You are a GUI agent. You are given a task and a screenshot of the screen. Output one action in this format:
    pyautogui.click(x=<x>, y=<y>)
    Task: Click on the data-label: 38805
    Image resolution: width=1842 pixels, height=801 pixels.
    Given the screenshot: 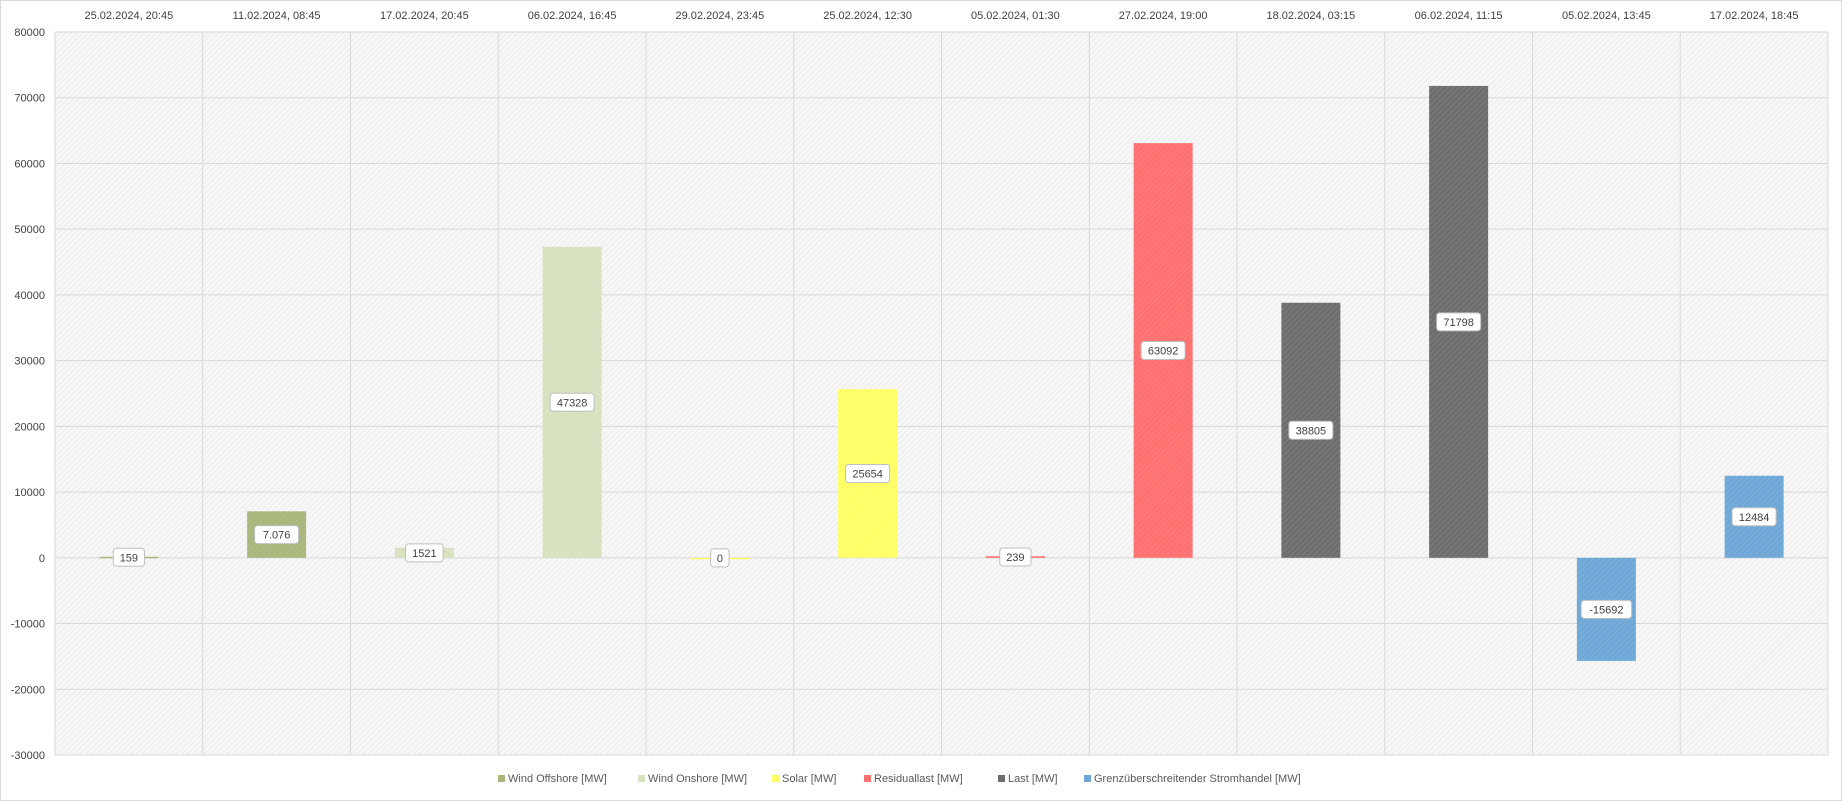 What is the action you would take?
    pyautogui.click(x=1311, y=431)
    